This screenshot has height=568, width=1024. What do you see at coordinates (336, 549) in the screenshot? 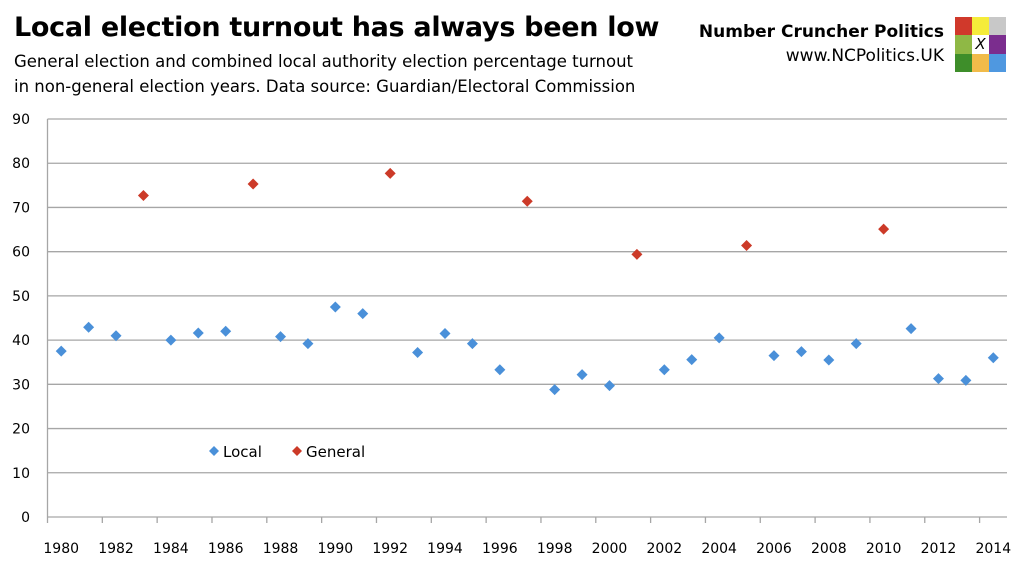
I see `x-tick-label: 1990` at bounding box center [336, 549].